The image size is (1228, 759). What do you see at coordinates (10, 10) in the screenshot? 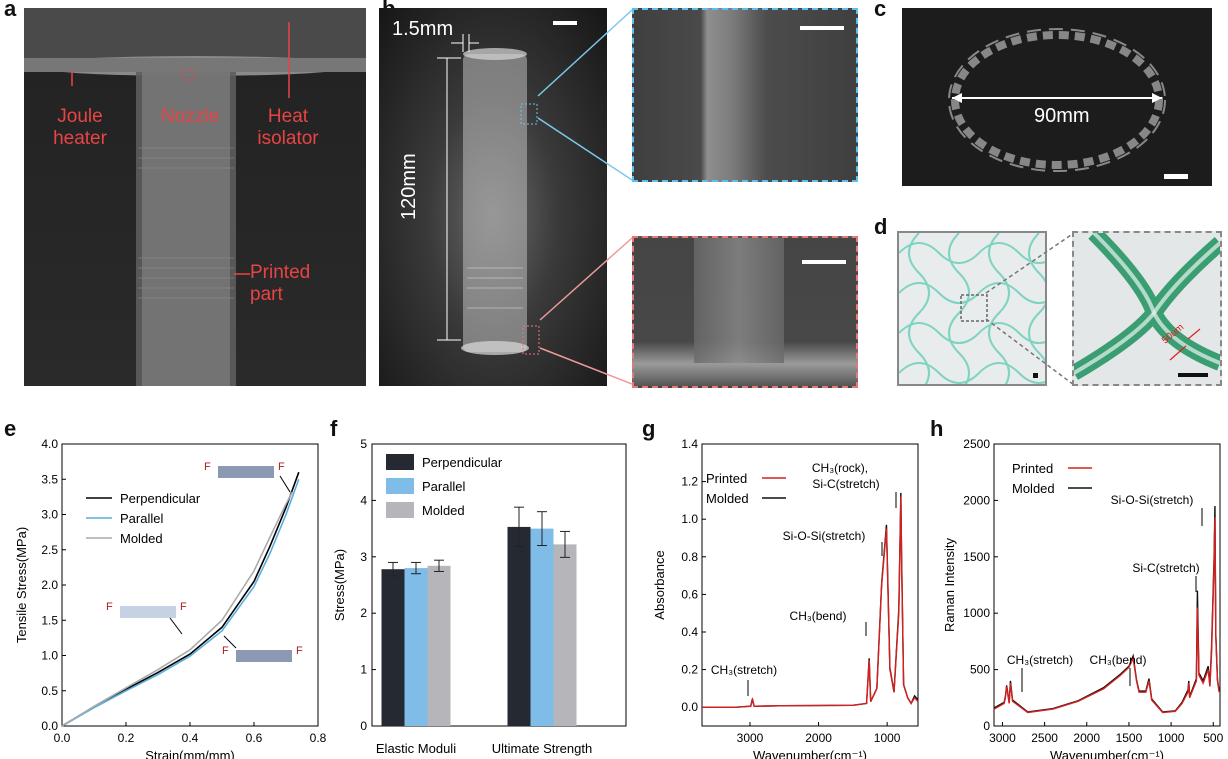
I see `panel-label-a: a` at bounding box center [10, 10].